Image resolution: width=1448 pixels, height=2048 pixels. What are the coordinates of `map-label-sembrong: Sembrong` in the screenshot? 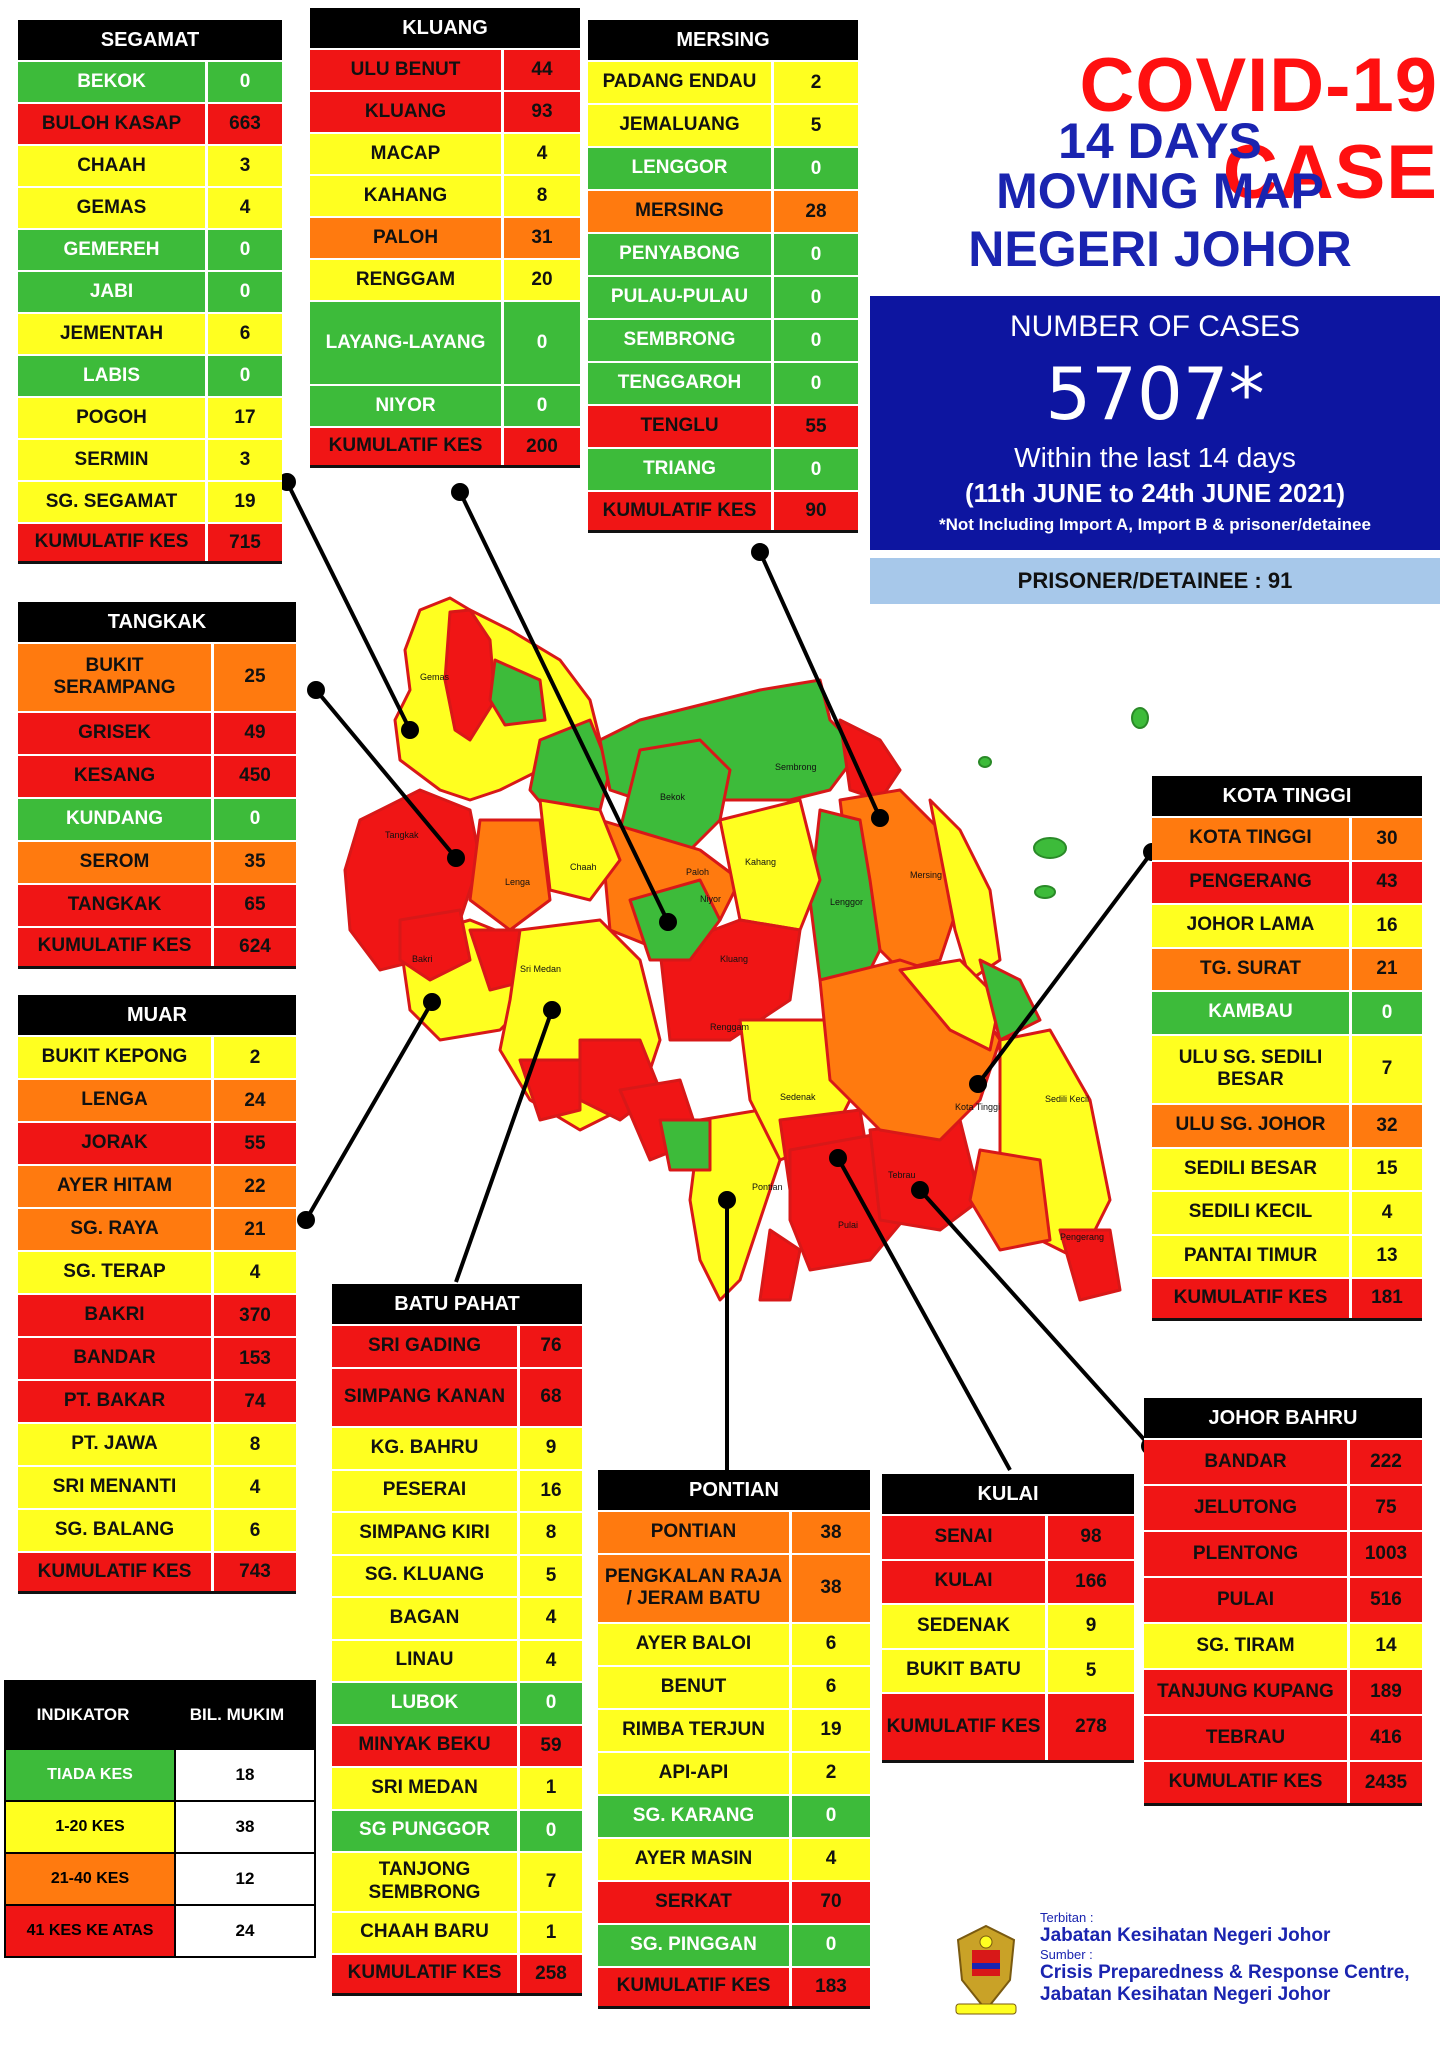 It's located at (796, 767).